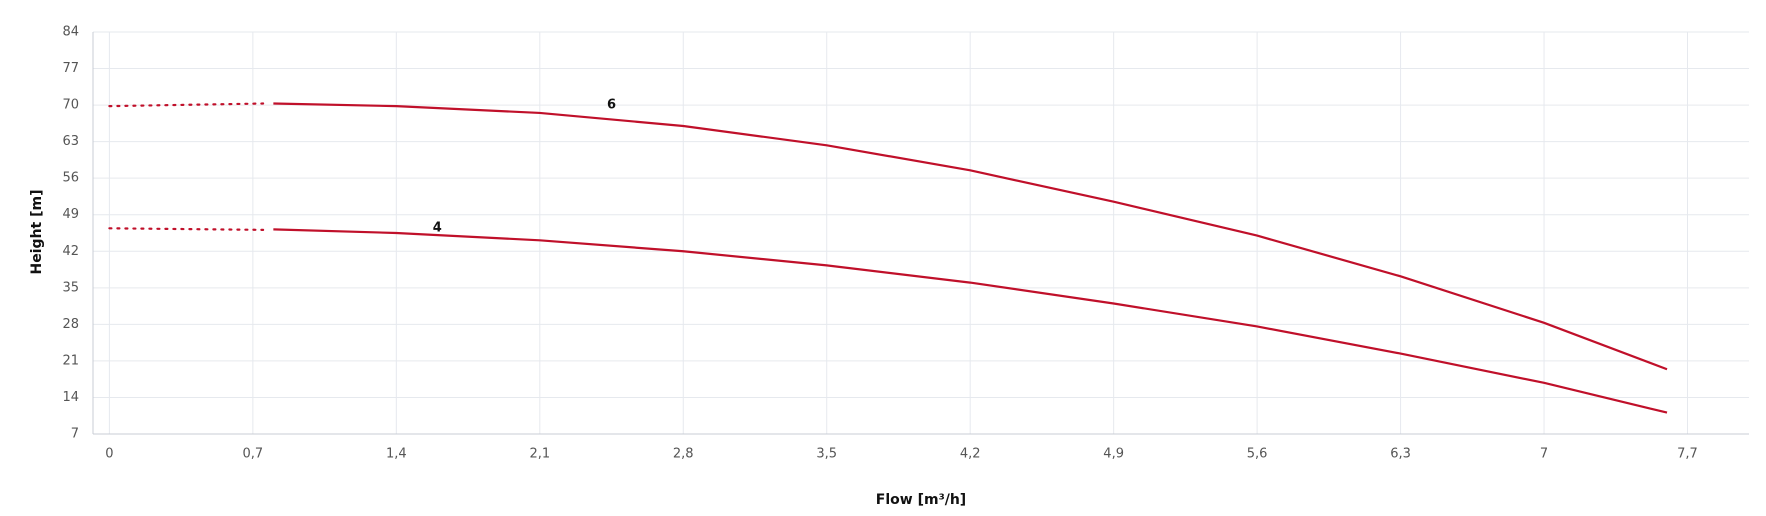 Image resolution: width=1766 pixels, height=516 pixels. What do you see at coordinates (70, 251) in the screenshot?
I see `y-tick-label: 42` at bounding box center [70, 251].